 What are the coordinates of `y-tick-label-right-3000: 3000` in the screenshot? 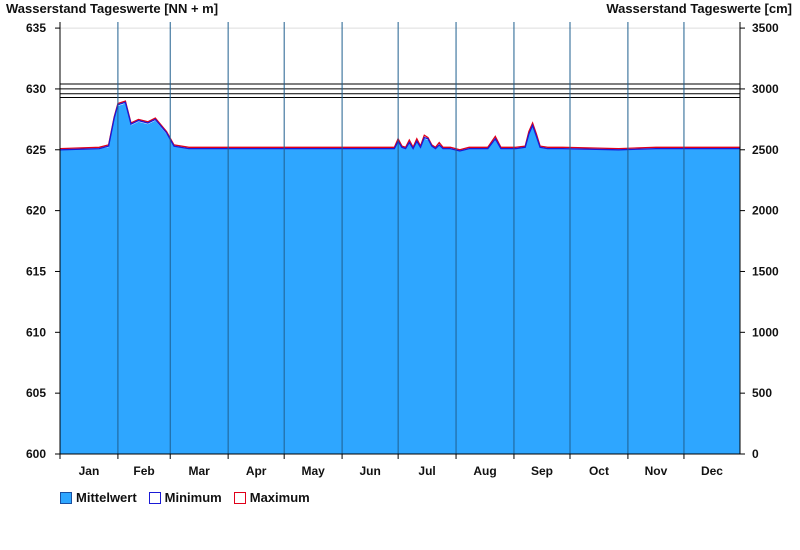 It's located at (765, 89).